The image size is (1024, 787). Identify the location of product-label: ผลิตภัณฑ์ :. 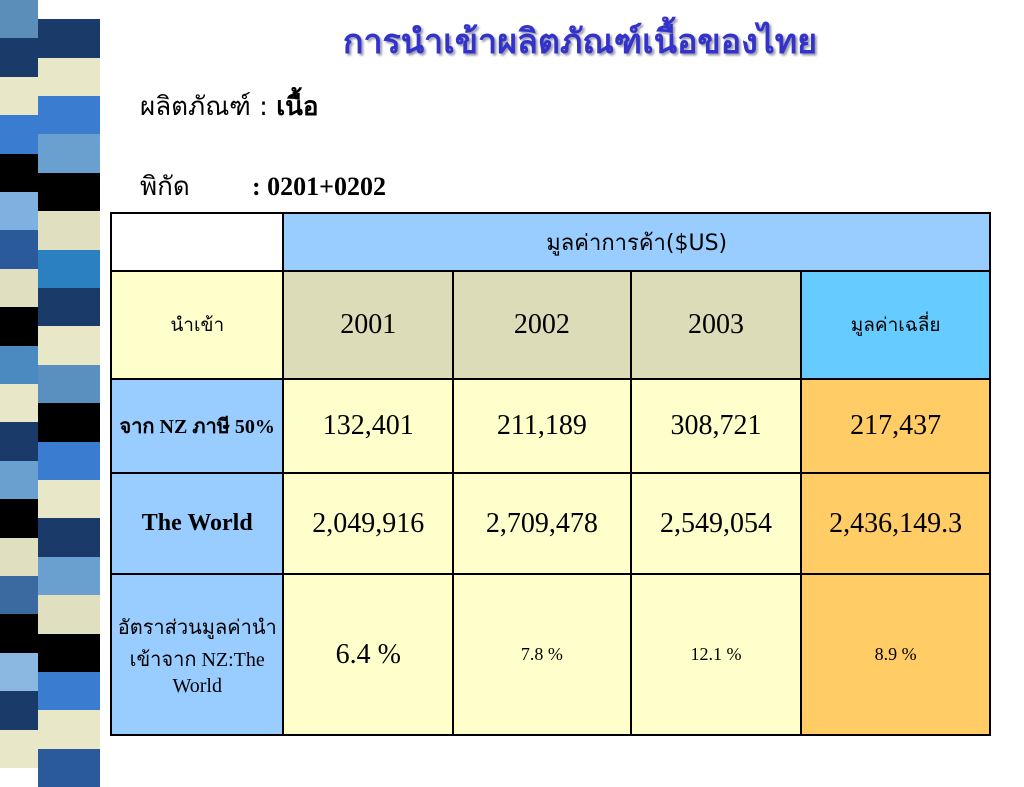
(204, 107).